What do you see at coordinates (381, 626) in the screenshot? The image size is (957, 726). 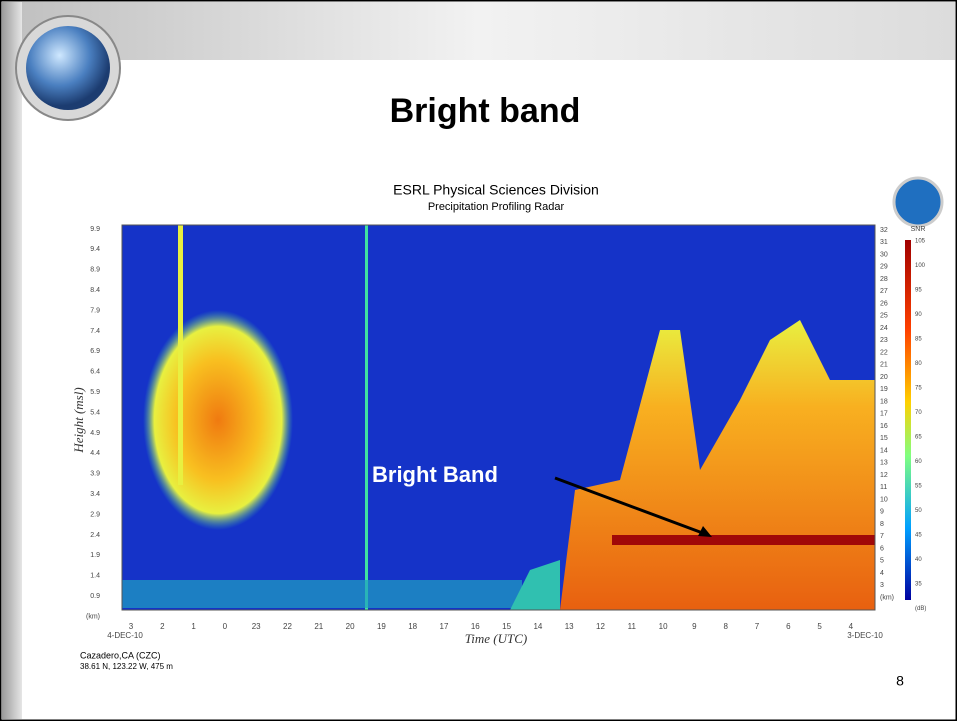 I see `x-tick-label: 19` at bounding box center [381, 626].